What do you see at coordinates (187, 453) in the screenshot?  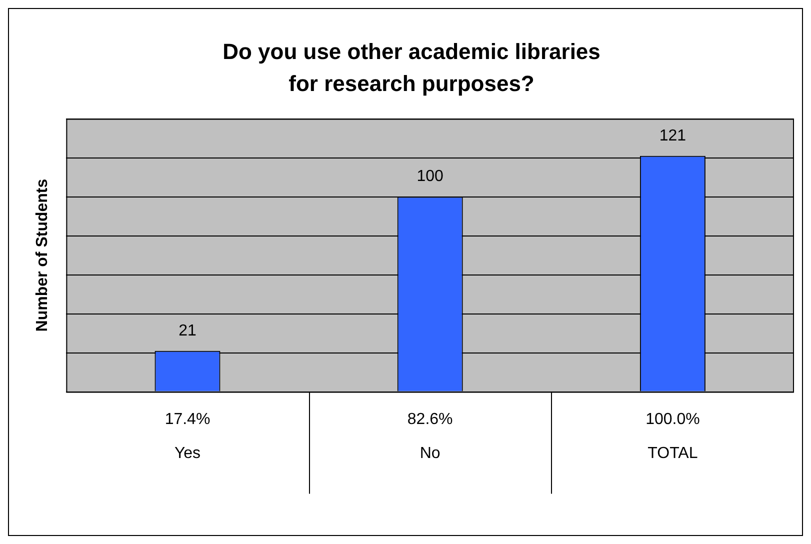 I see `x-tick-label: Yes` at bounding box center [187, 453].